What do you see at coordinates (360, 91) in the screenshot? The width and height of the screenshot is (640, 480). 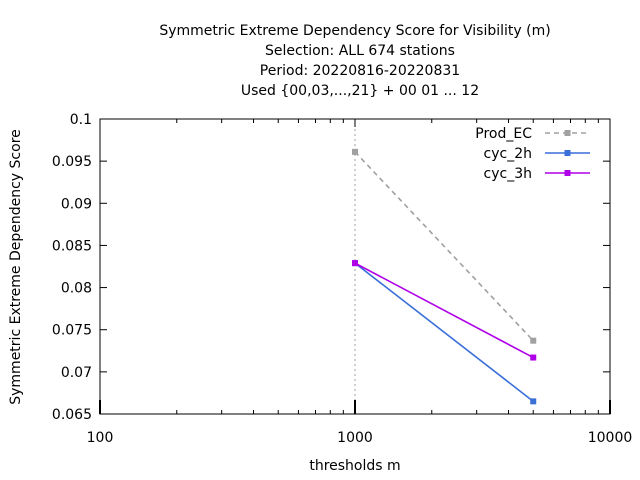 I see `title-line-4: Used {00,03,...,21} + 00 01 ... 12` at bounding box center [360, 91].